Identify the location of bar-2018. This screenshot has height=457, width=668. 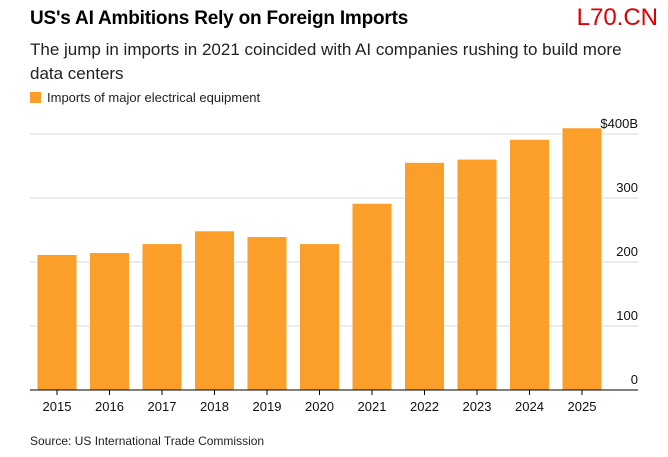
(214, 310).